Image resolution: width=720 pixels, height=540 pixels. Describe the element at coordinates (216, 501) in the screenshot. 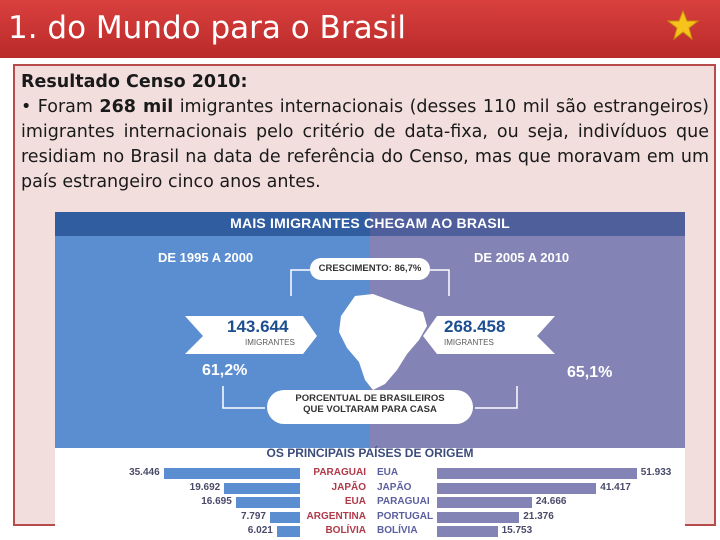

I see `value-left-2: 16.695` at that location.